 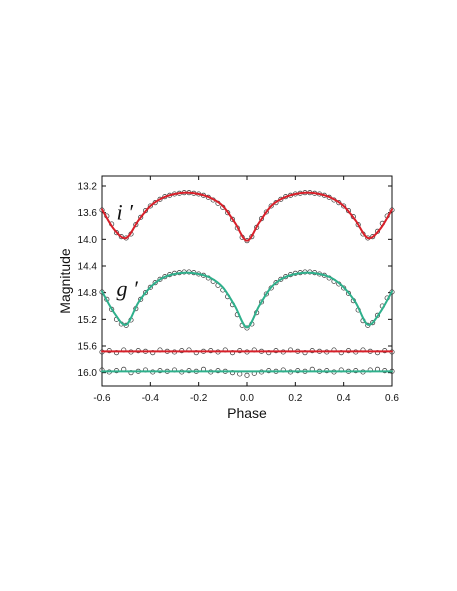 I want to click on x-tick-label: -0.2, so click(x=199, y=398).